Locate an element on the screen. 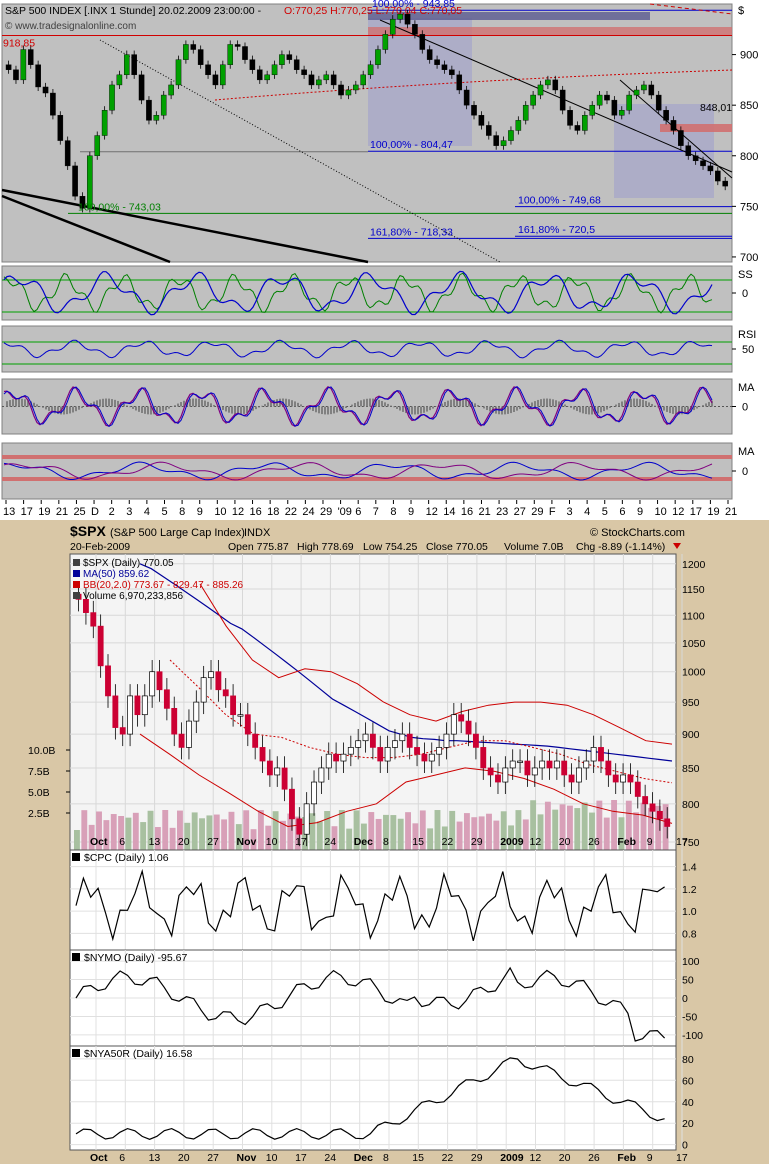 The width and height of the screenshot is (769, 1164). ma2-band is located at coordinates (367, 479).